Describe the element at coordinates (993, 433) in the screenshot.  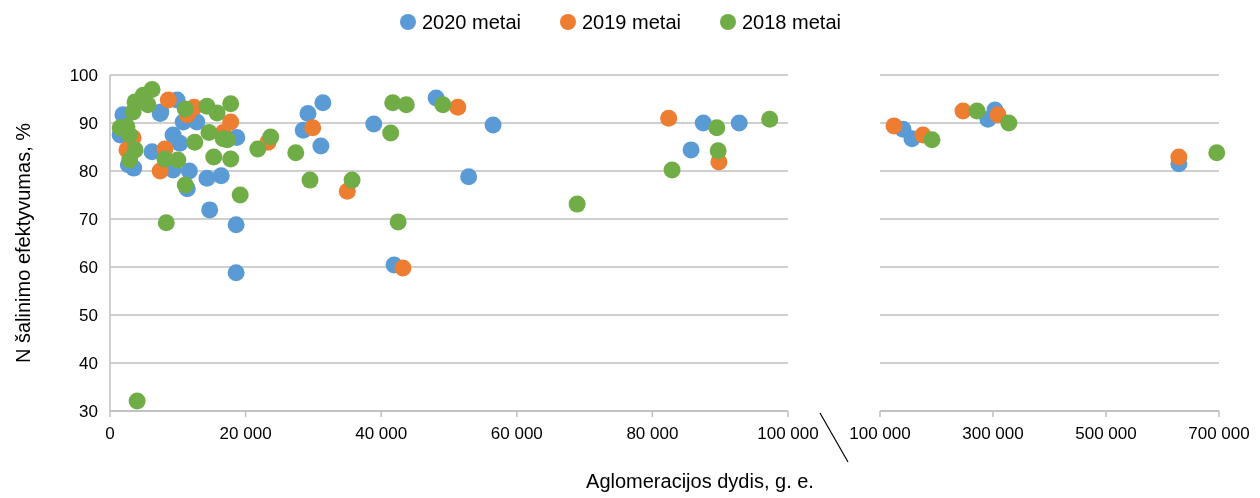
I see `x-tick-label: 300 000` at that location.